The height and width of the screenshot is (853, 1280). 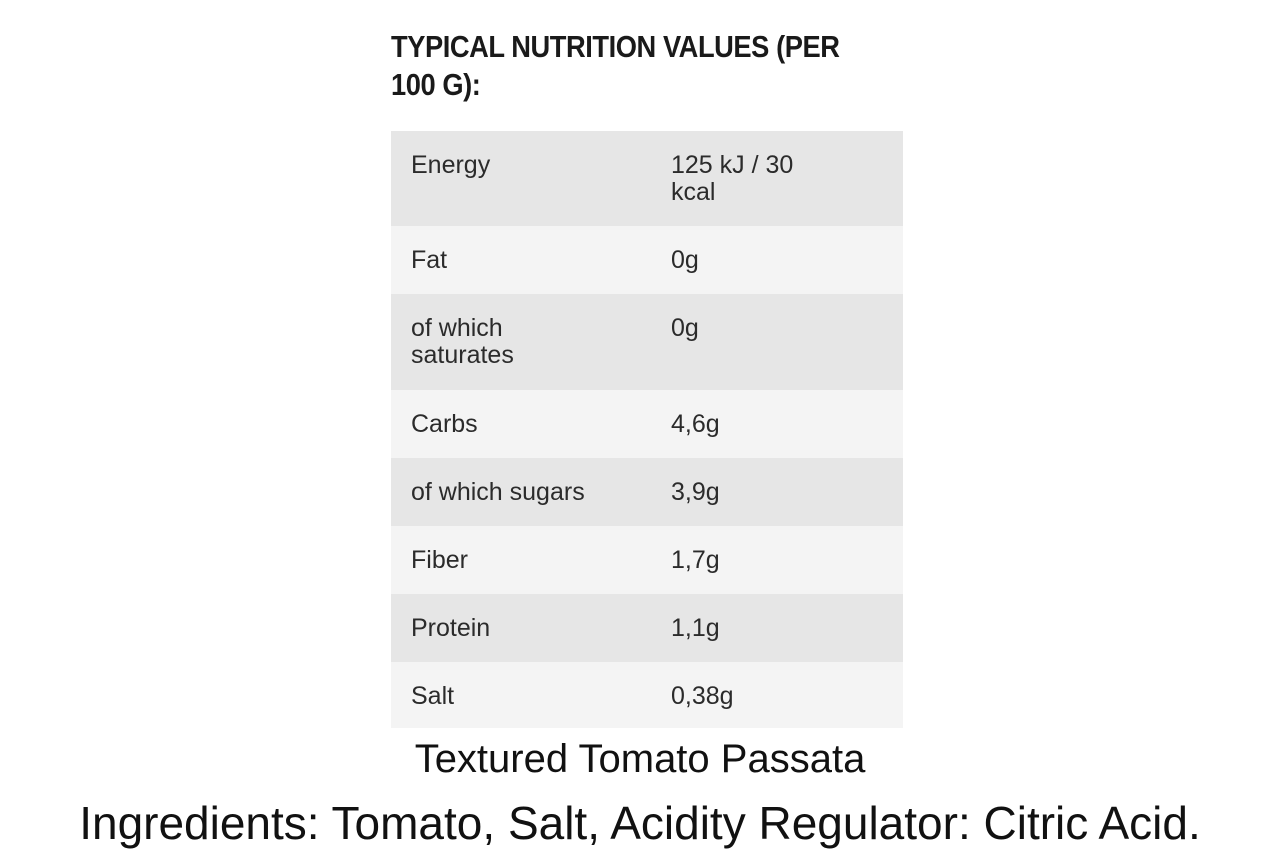 I want to click on nutrient-value: 3,9g, so click(x=695, y=492).